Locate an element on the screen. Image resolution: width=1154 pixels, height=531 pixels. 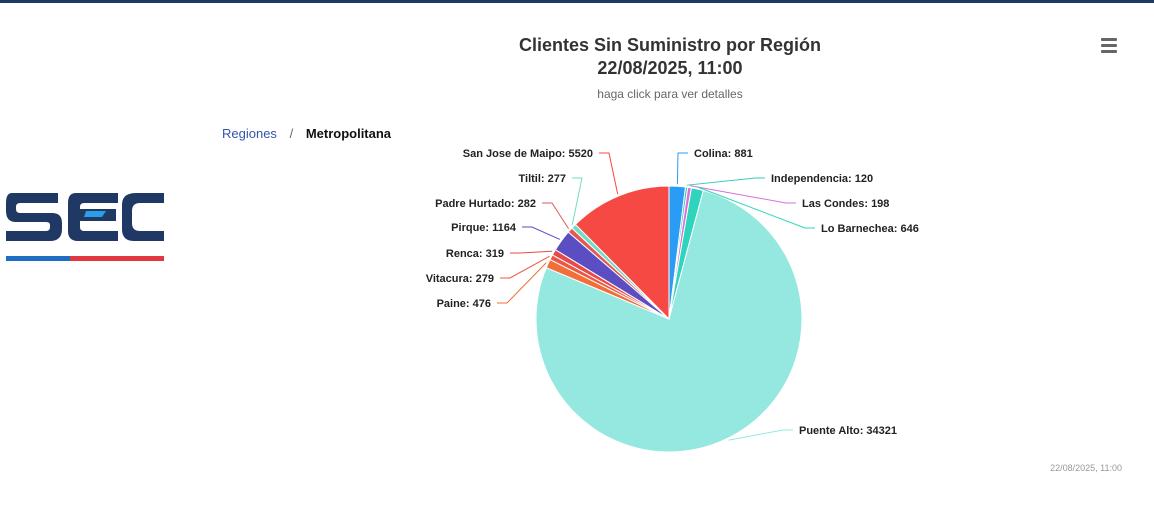
breadcrumb: Regiones / Metropolitana is located at coordinates (306, 133).